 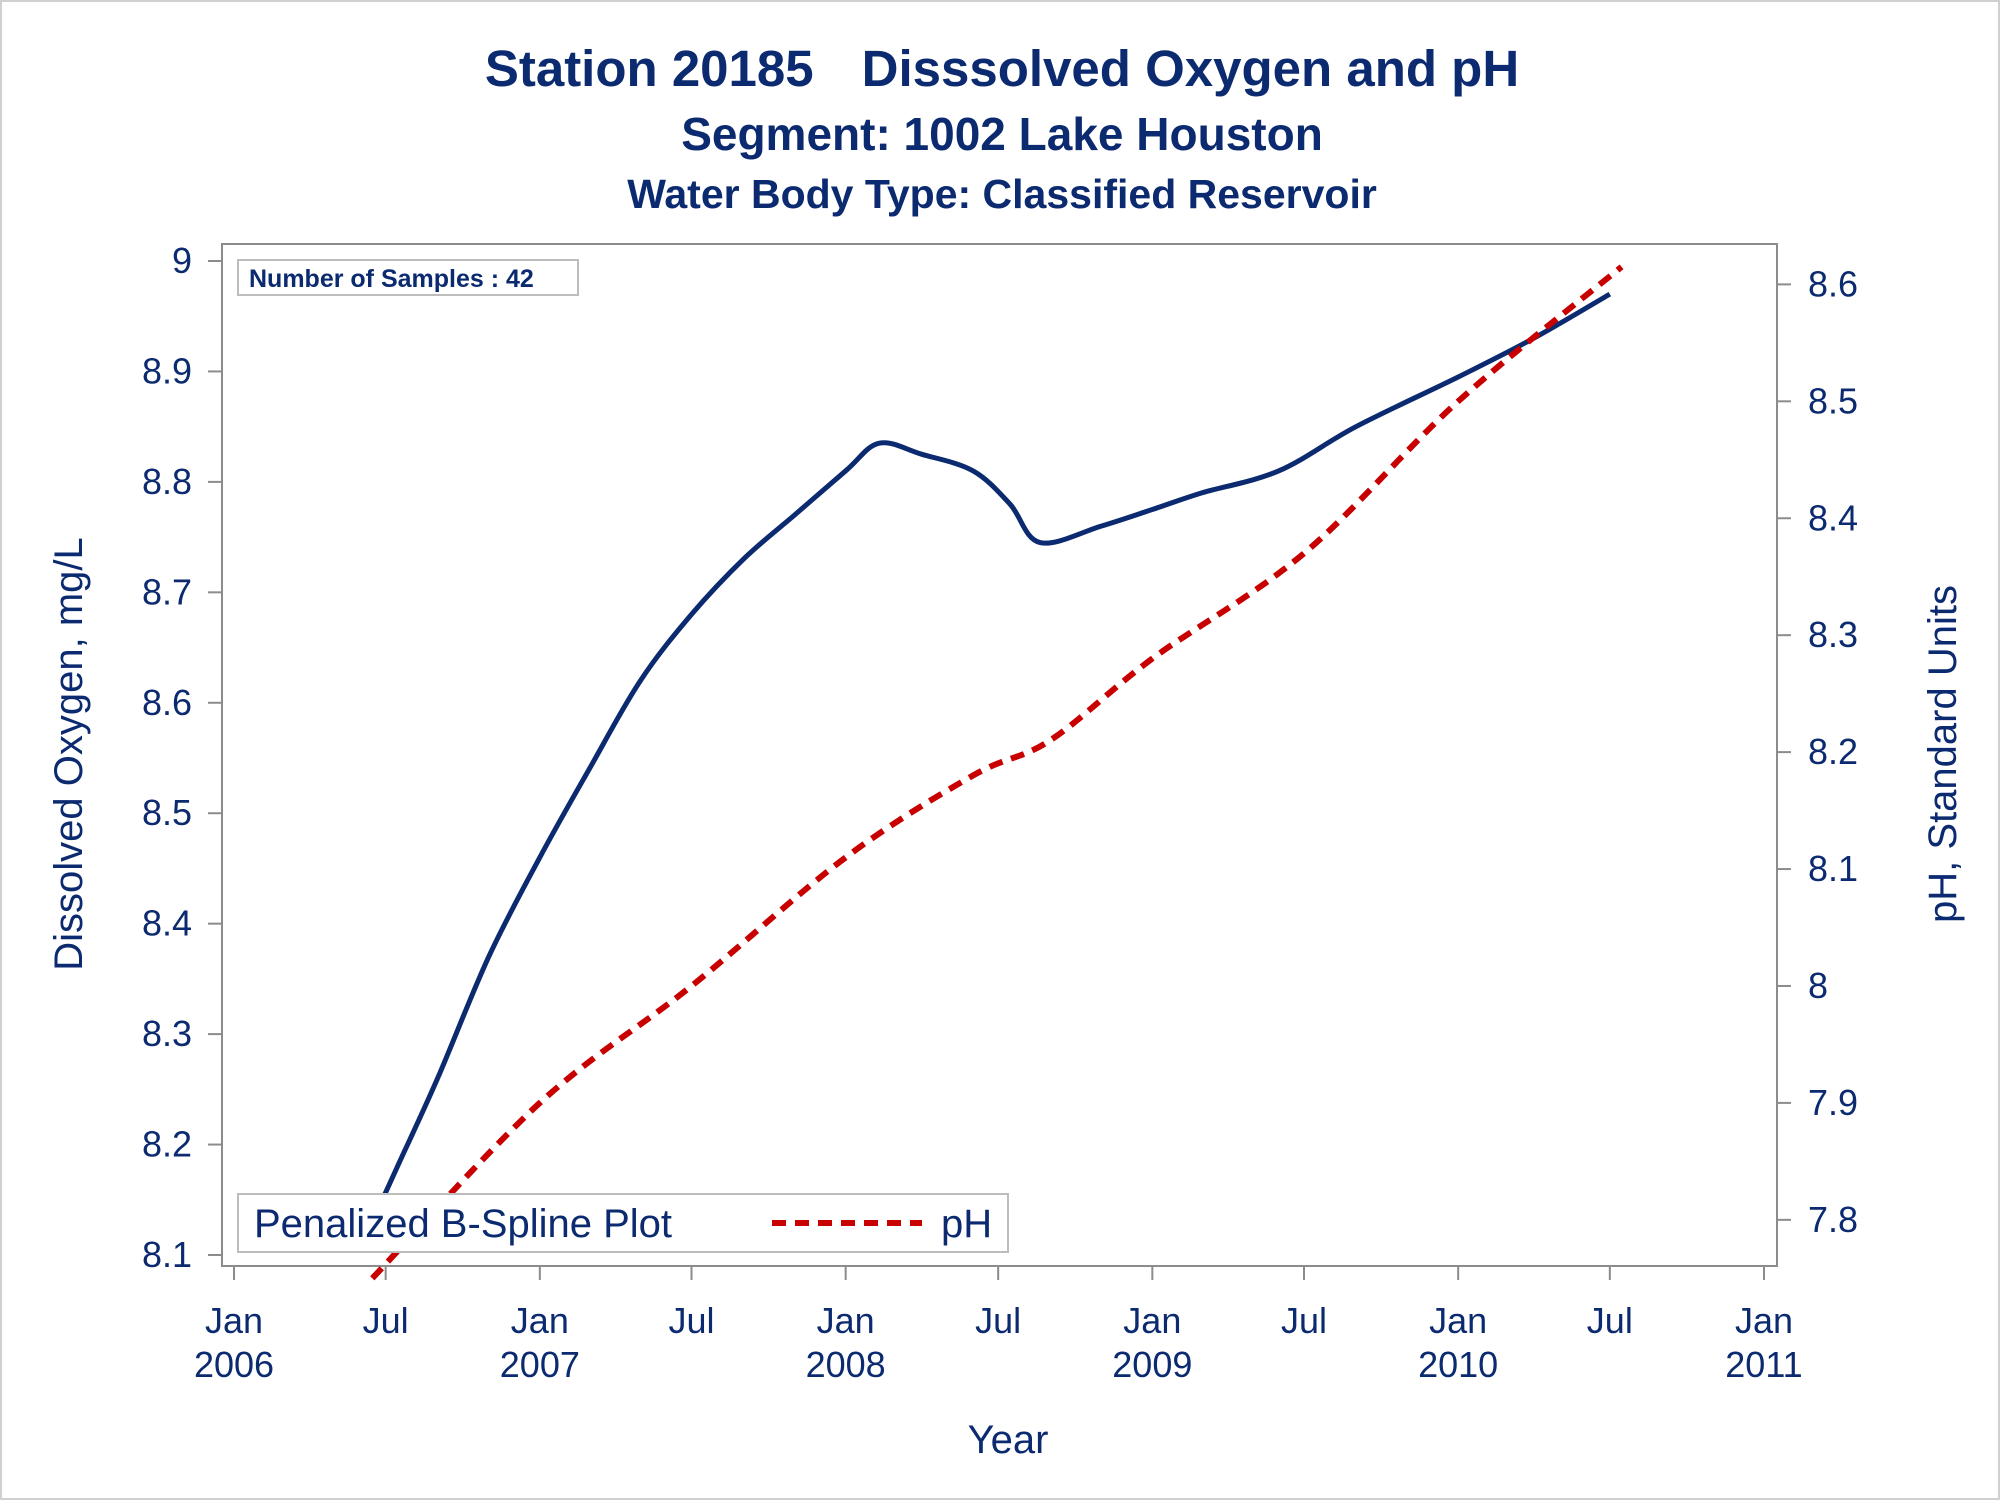 What do you see at coordinates (167, 1144) in the screenshot?
I see `y-left-tick-label: 8.2` at bounding box center [167, 1144].